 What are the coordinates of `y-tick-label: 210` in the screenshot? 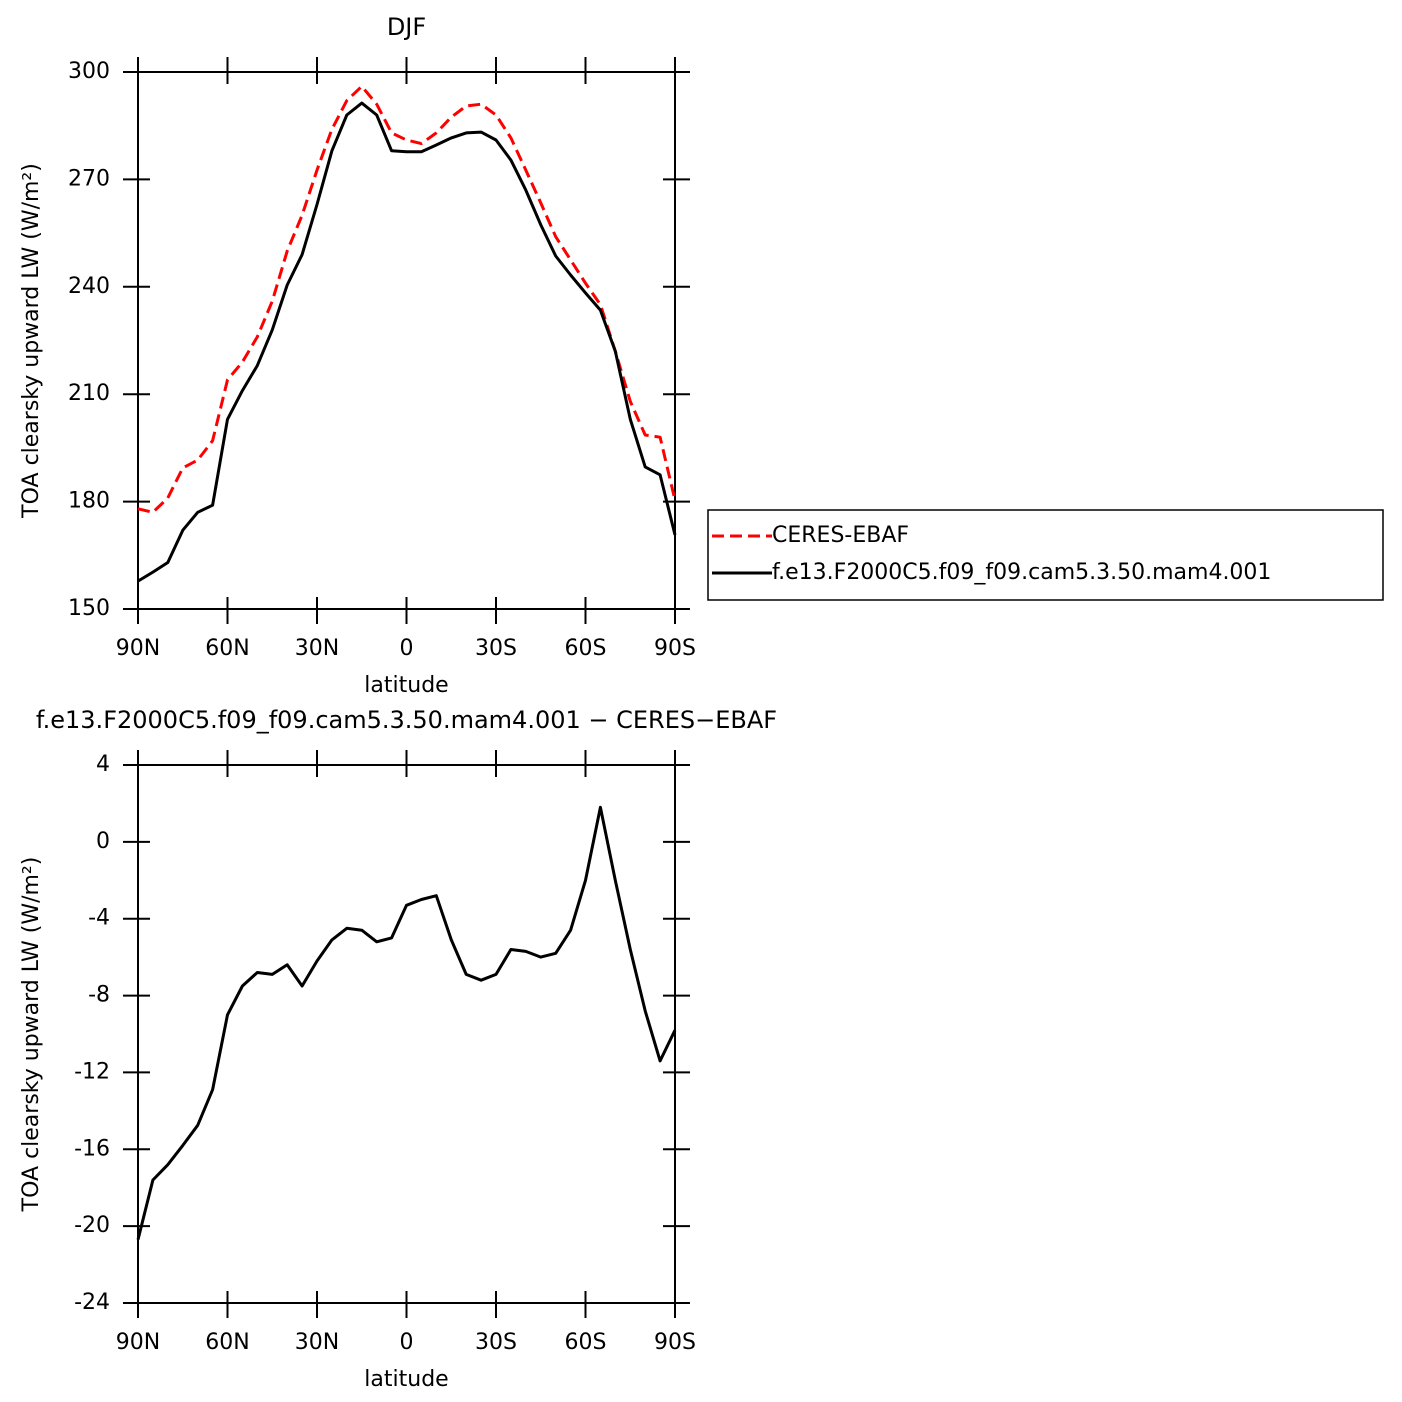 It's located at (89, 393).